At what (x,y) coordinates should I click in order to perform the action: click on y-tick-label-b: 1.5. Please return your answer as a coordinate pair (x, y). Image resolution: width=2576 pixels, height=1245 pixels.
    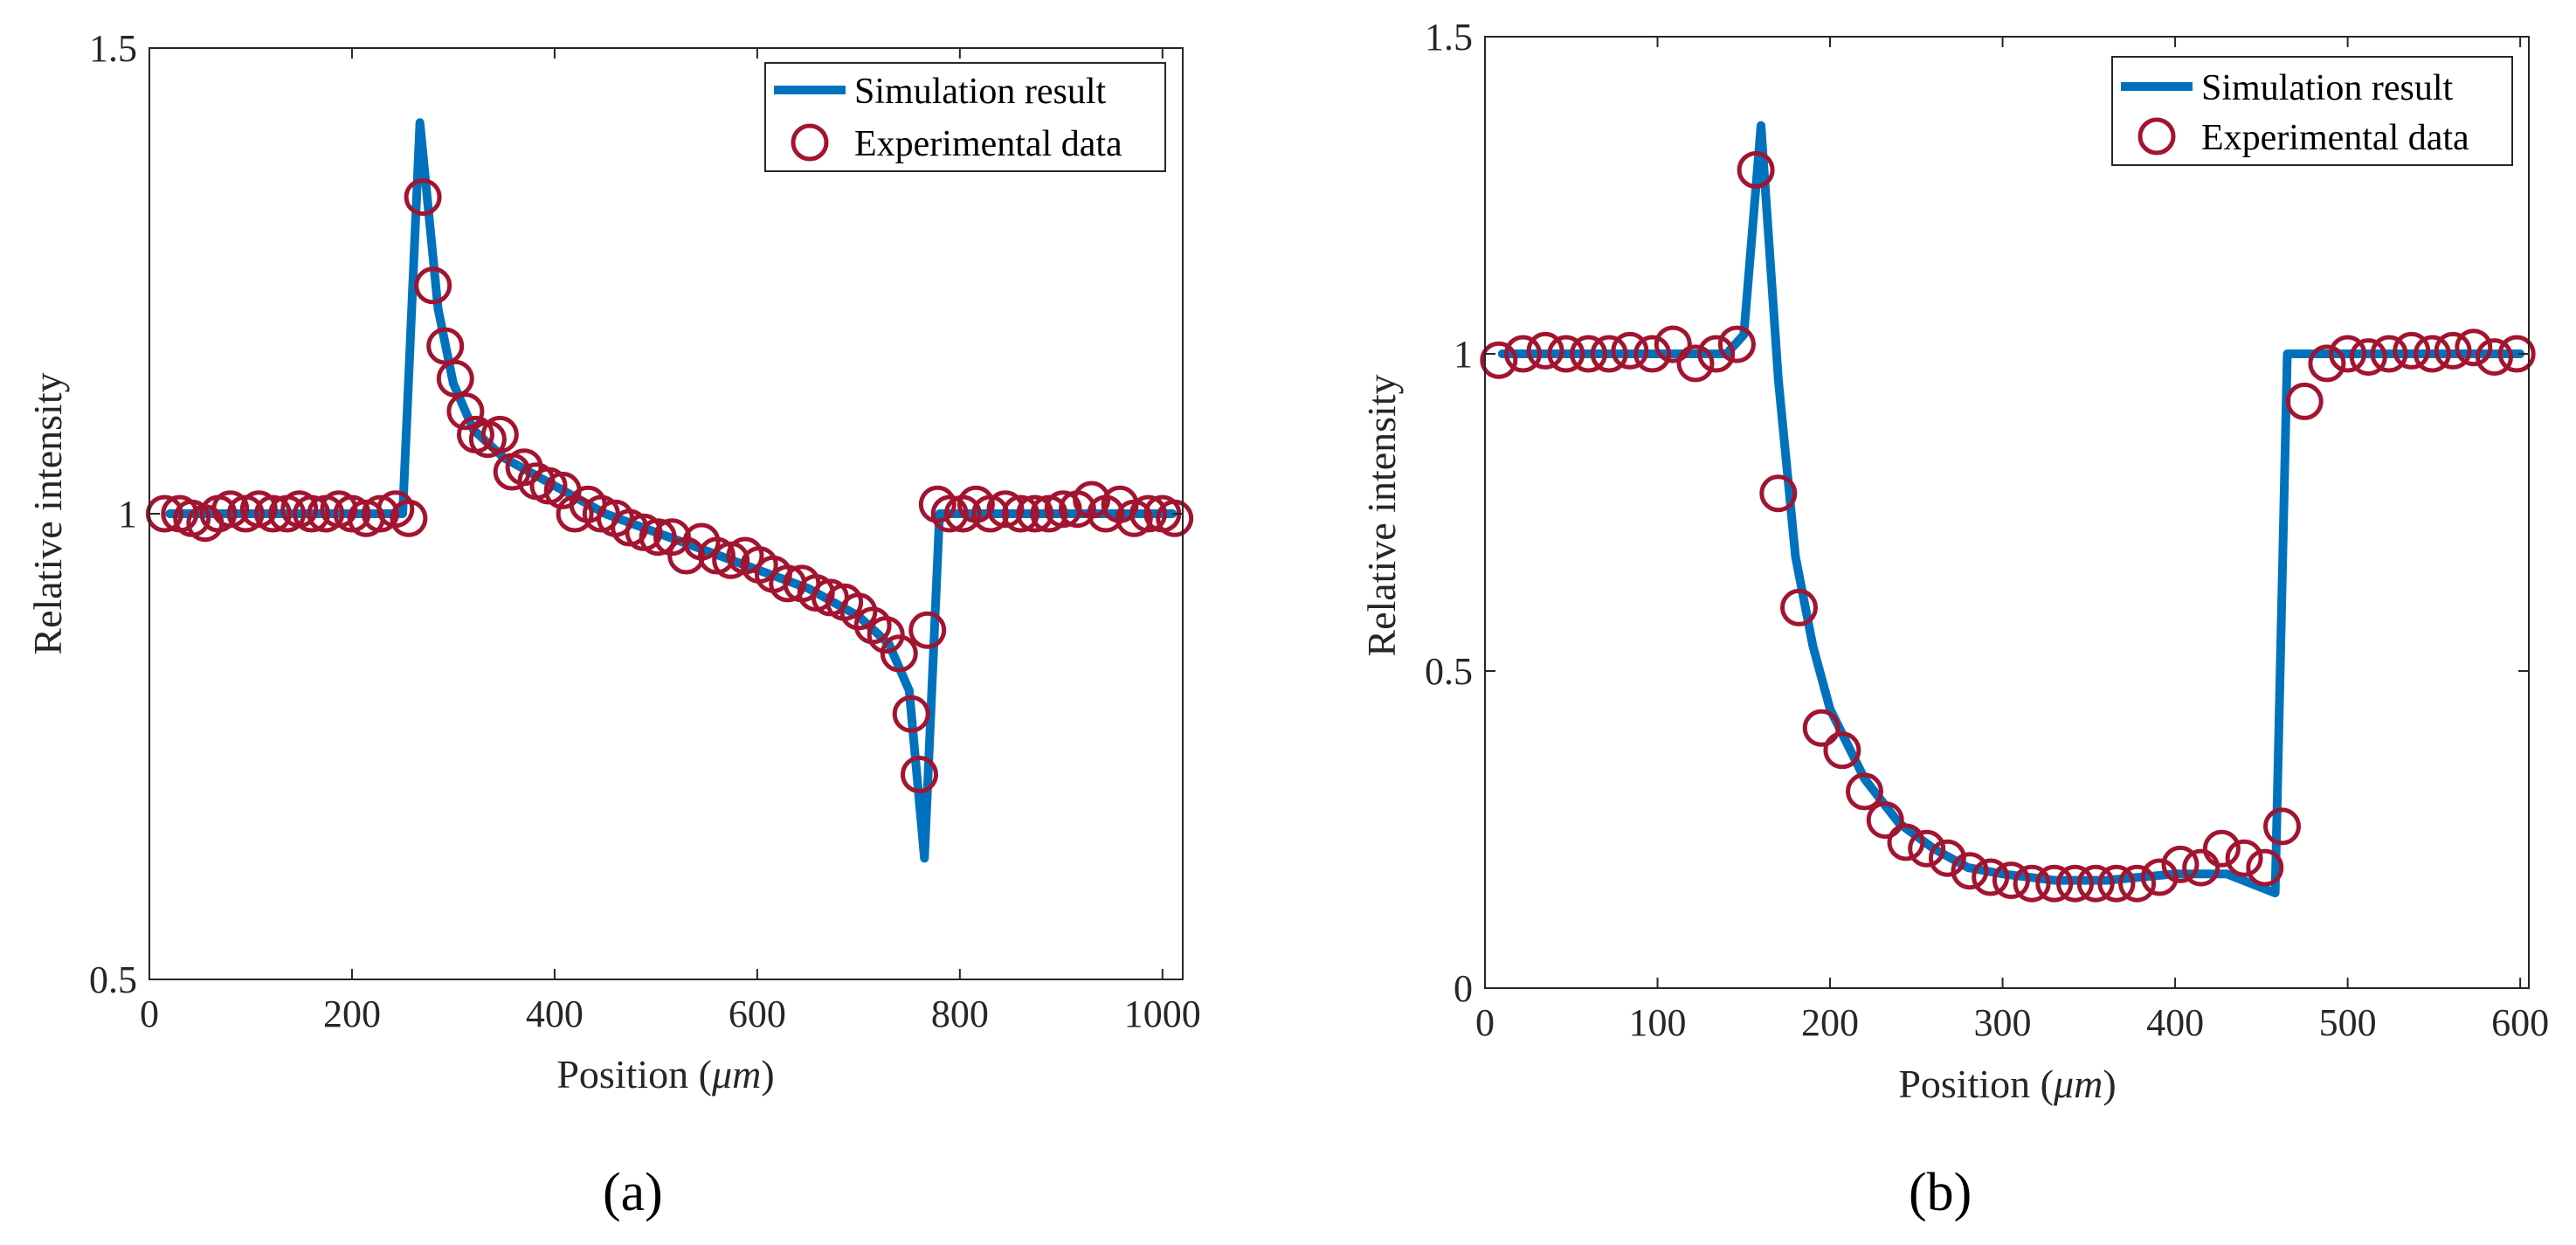
    Looking at the image, I should click on (1449, 37).